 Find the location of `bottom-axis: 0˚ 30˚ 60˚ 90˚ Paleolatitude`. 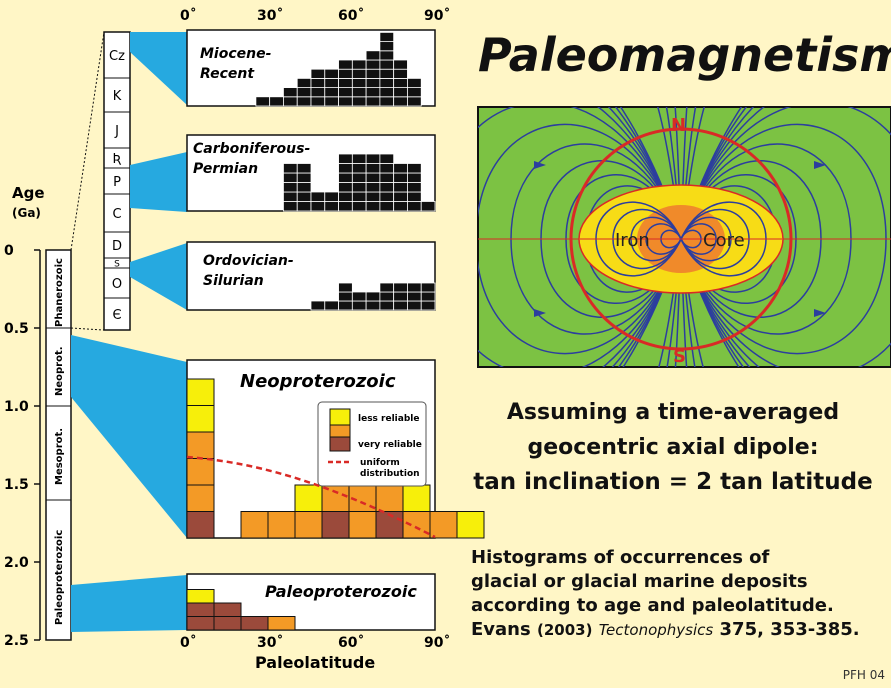

bottom-axis: 0˚ 30˚ 60˚ 90˚ Paleolatitude is located at coordinates (315, 653).